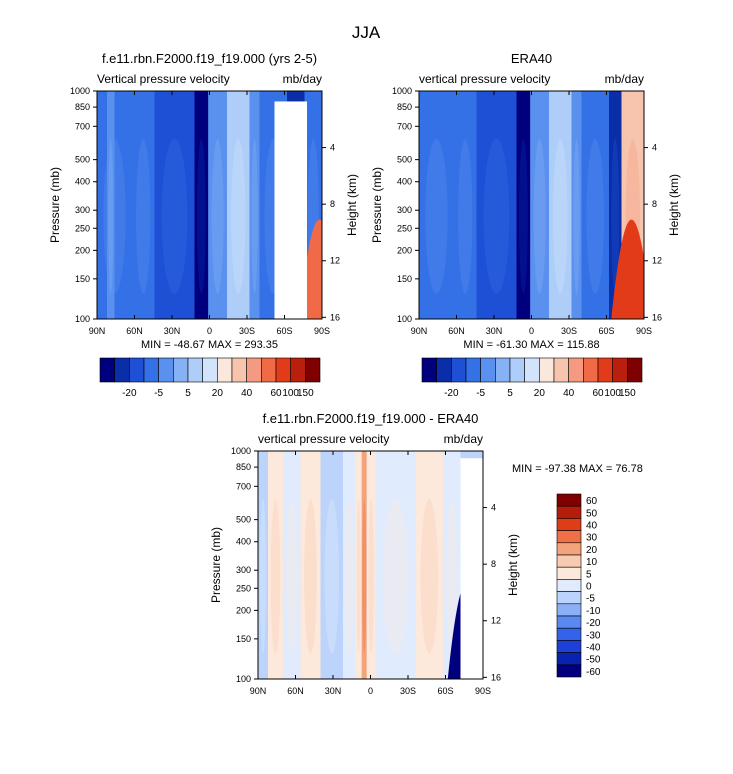  Describe the element at coordinates (592, 550) in the screenshot. I see `colorbar-label: 20` at that location.